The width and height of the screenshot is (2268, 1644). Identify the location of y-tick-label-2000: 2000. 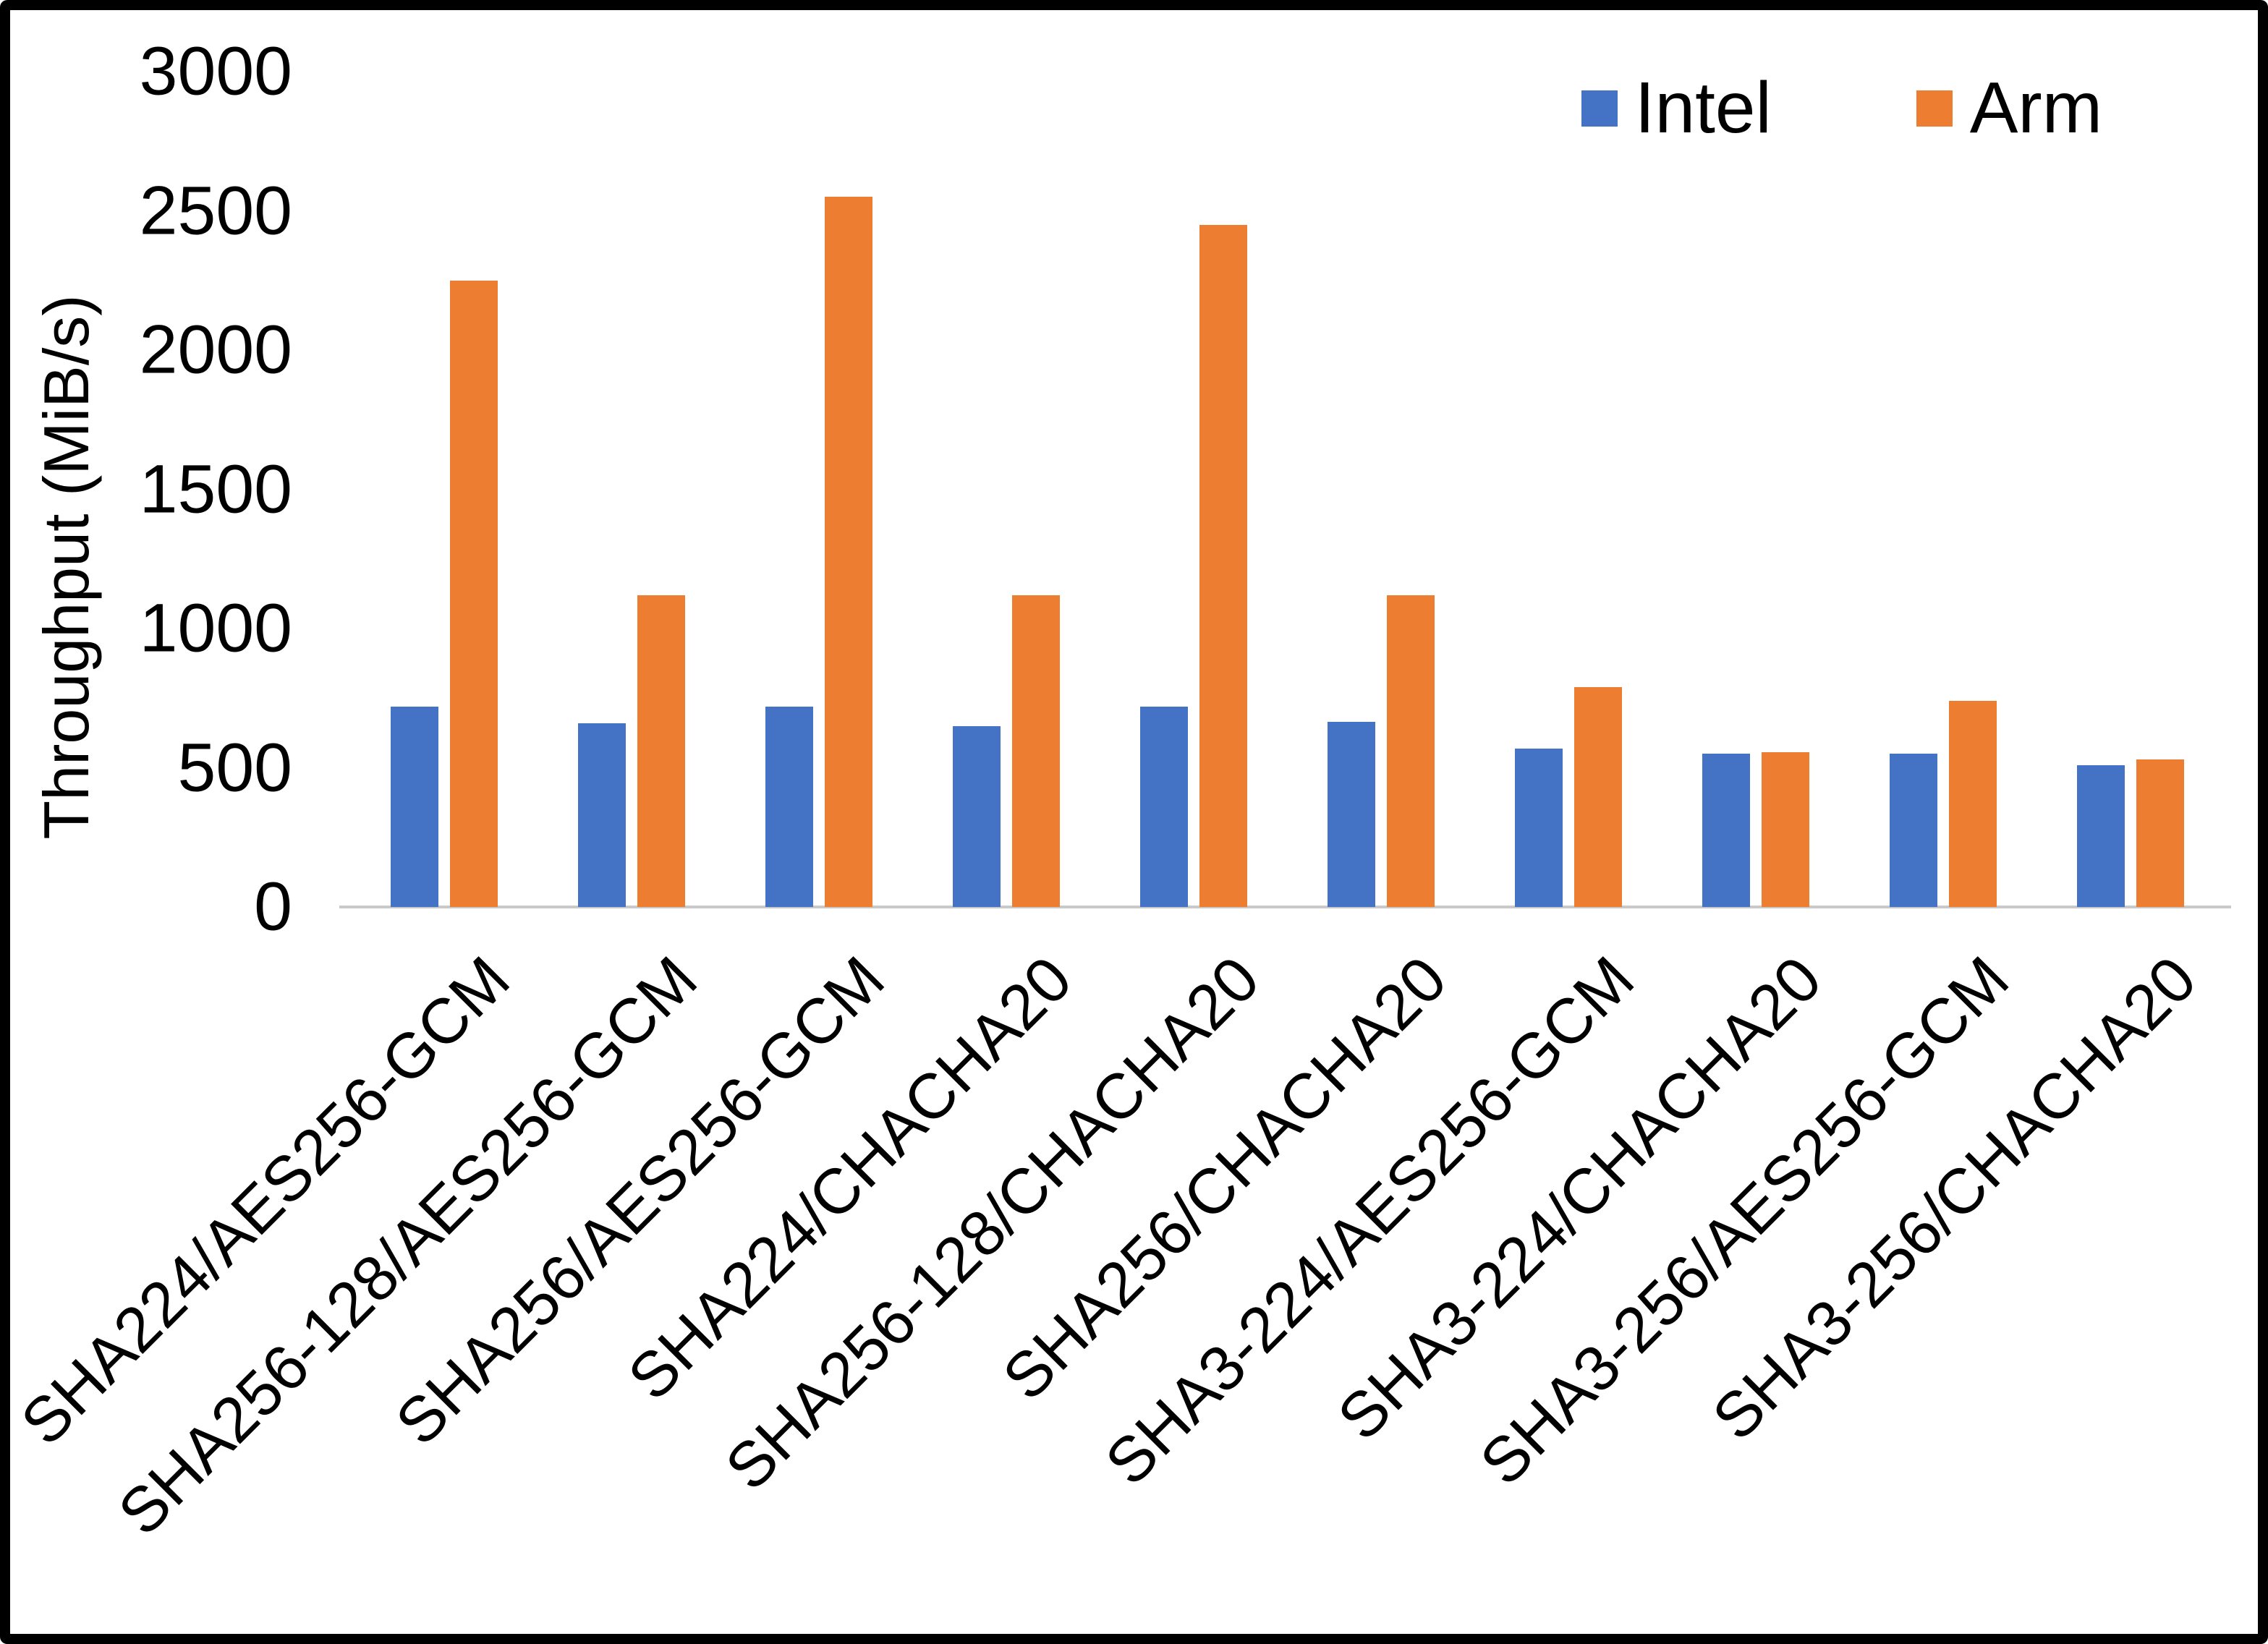
(216, 349).